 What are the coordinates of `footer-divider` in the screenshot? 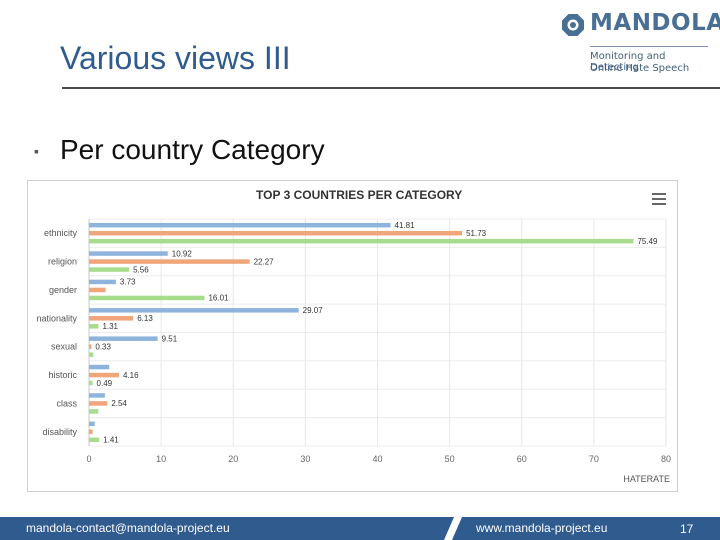 It's located at (453, 528).